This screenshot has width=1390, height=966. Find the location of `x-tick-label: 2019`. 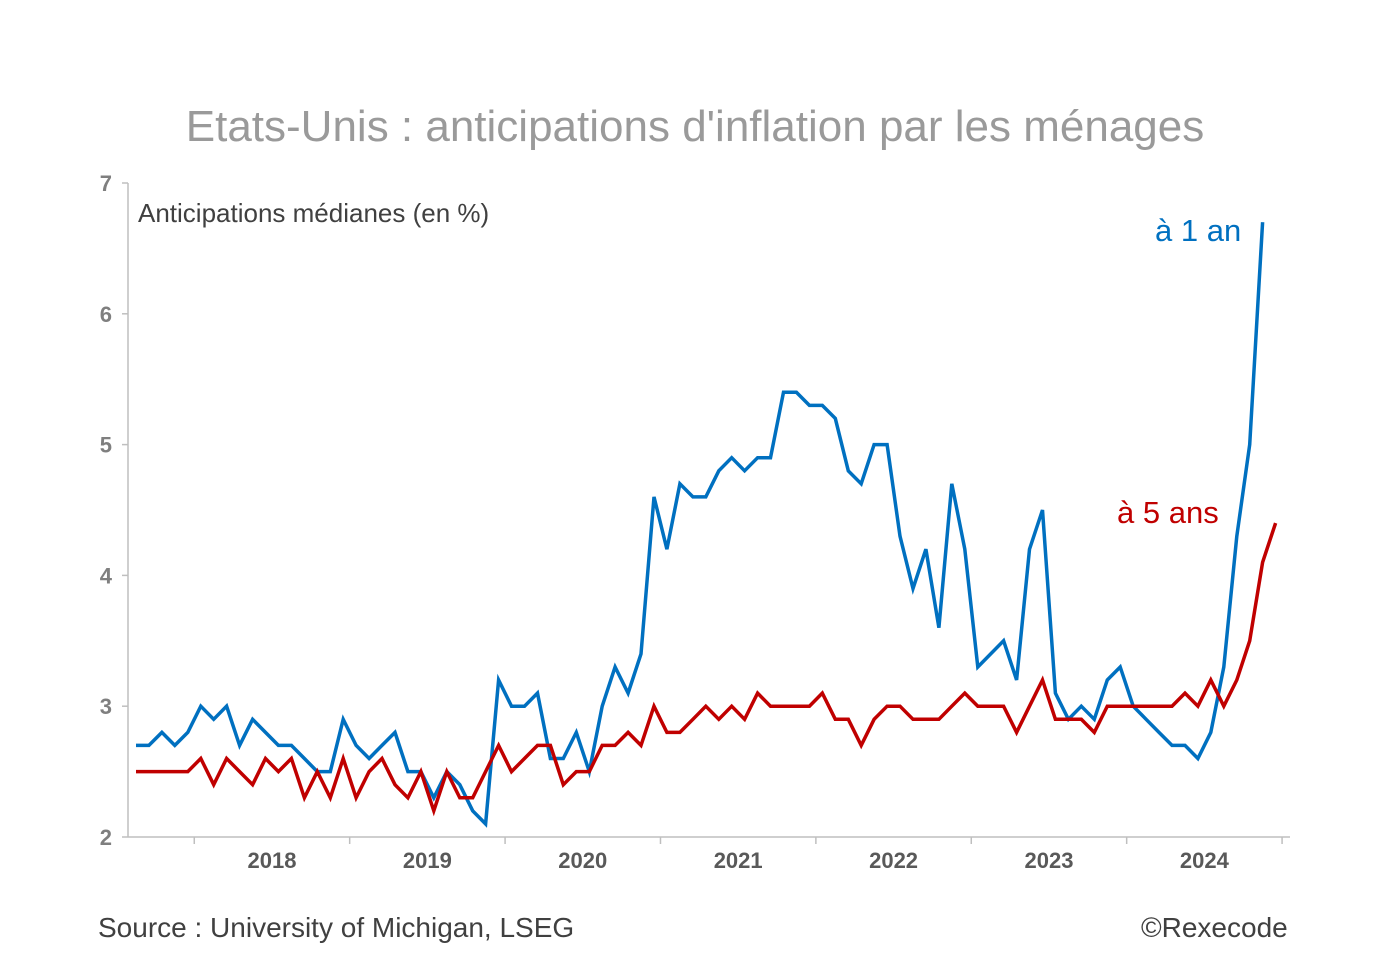

x-tick-label: 2019 is located at coordinates (427, 860).